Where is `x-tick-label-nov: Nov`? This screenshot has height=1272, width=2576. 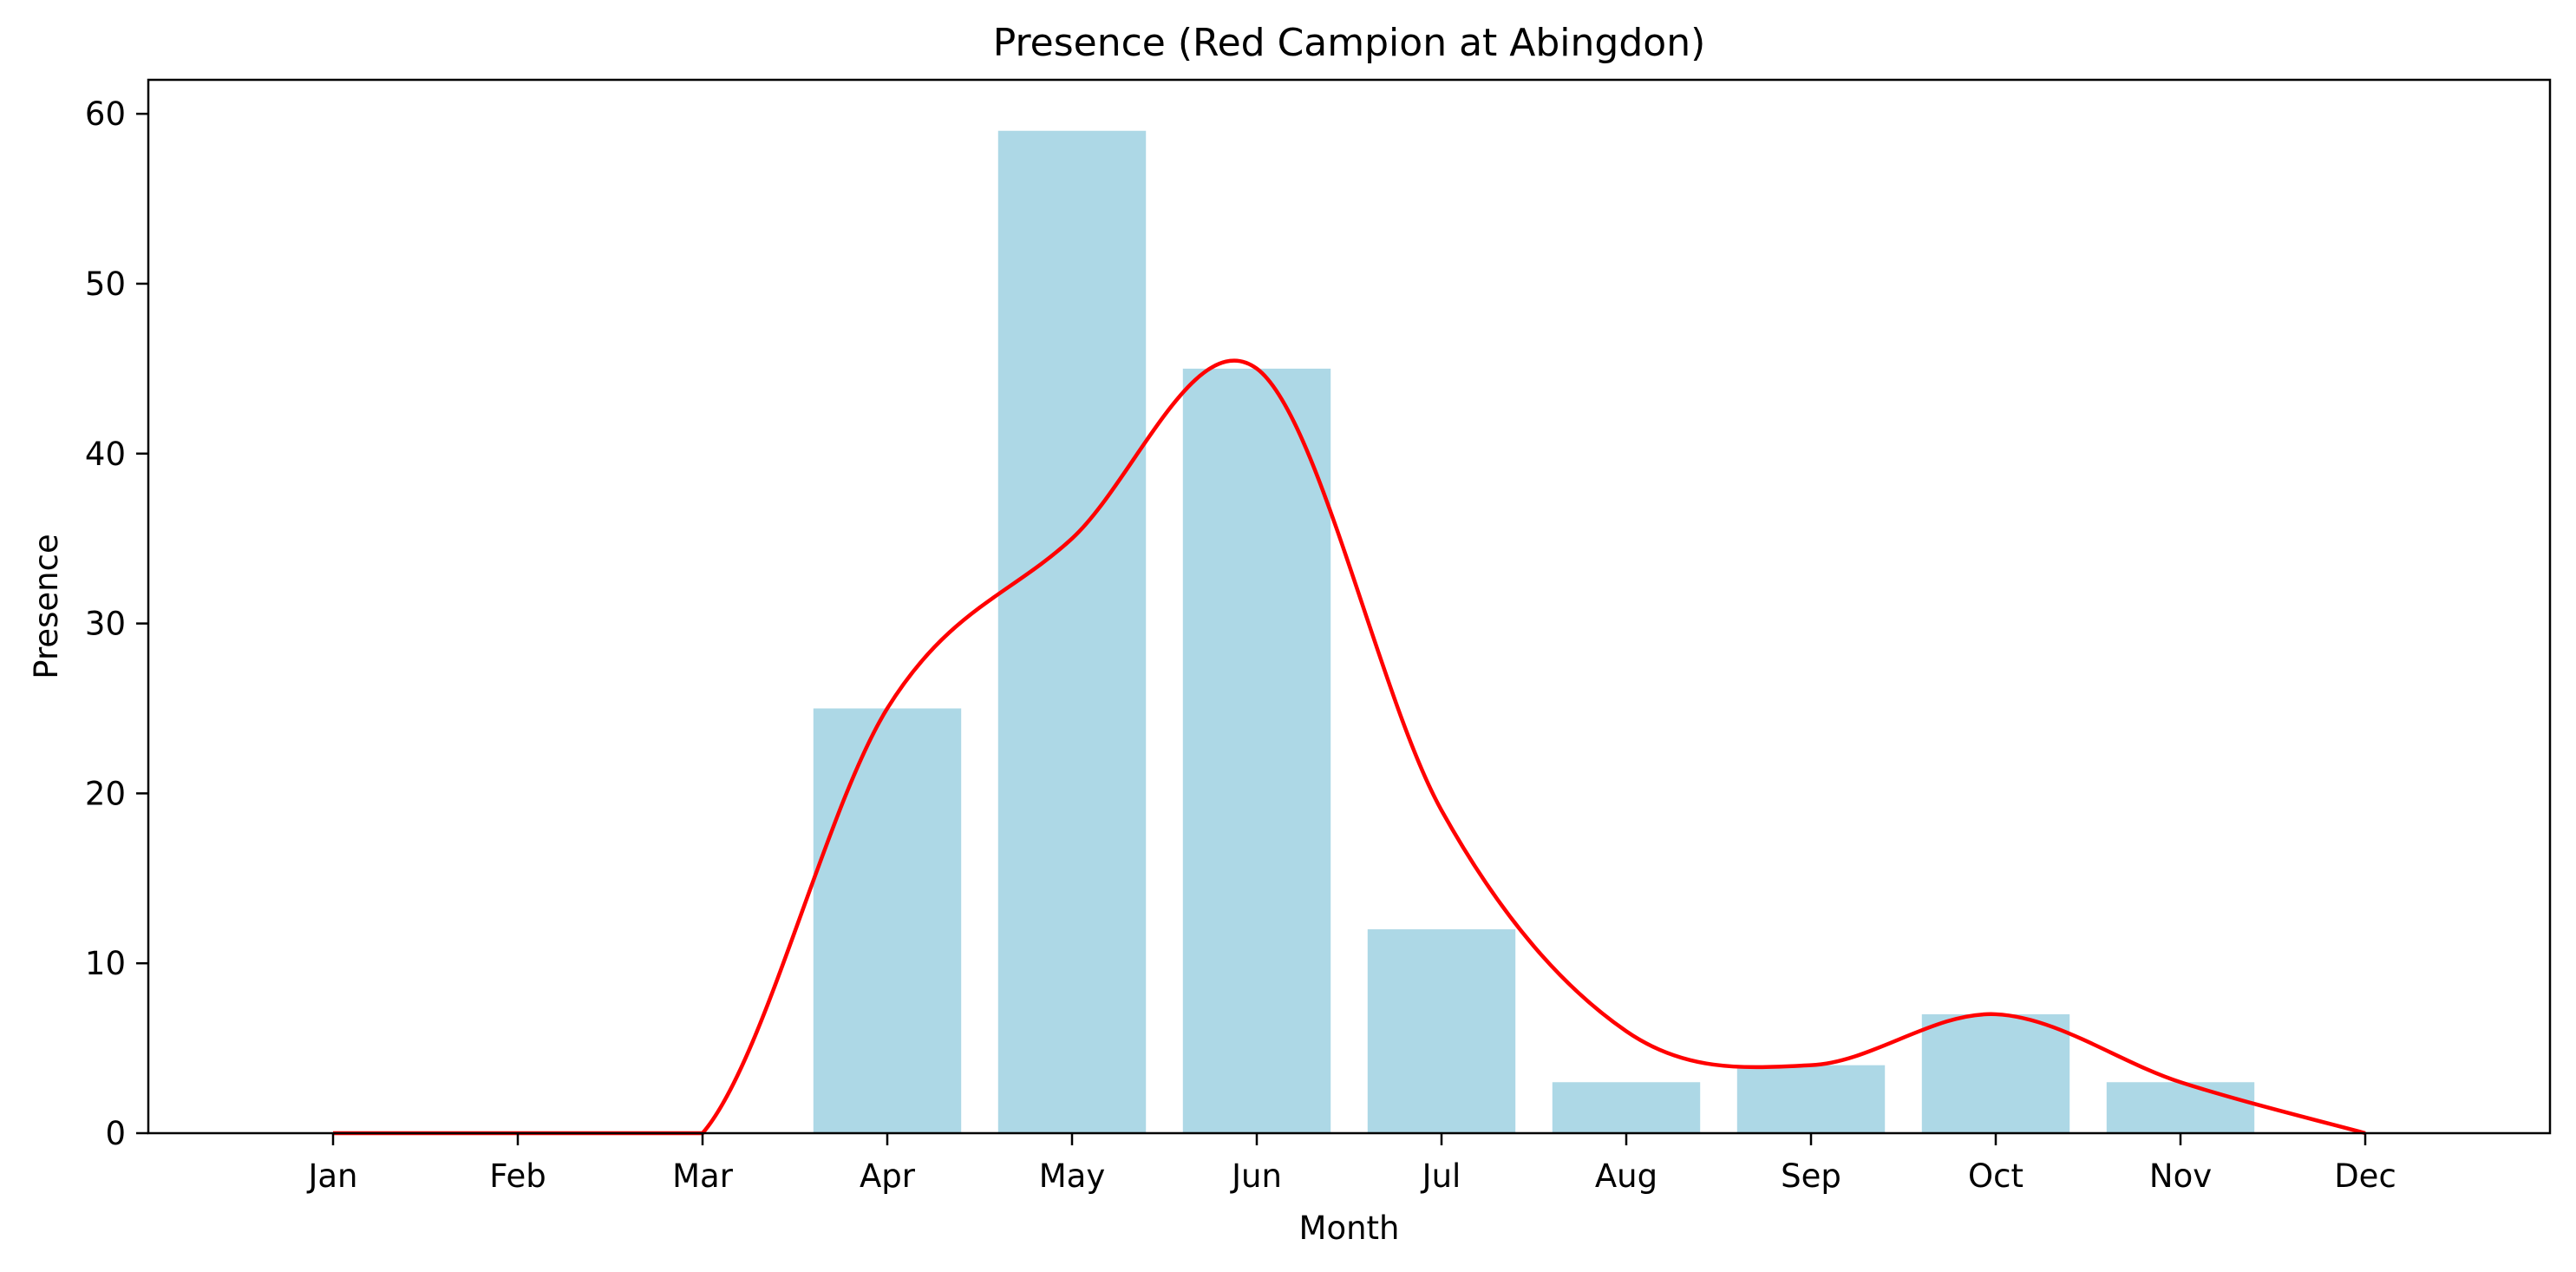
x-tick-label-nov: Nov is located at coordinates (2180, 1176).